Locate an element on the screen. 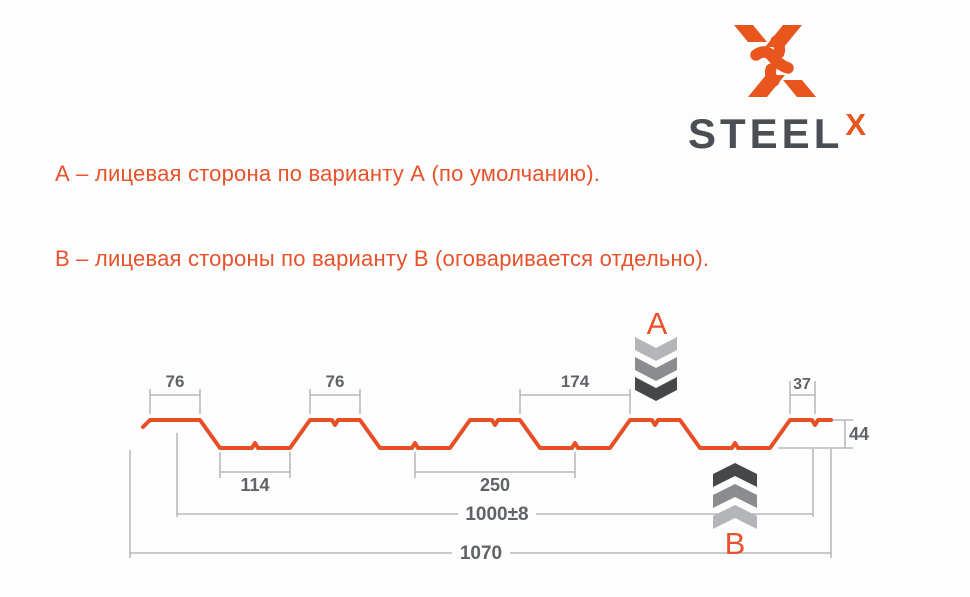 The image size is (970, 597). dim-label-edge-rib: 37 is located at coordinates (802, 384).